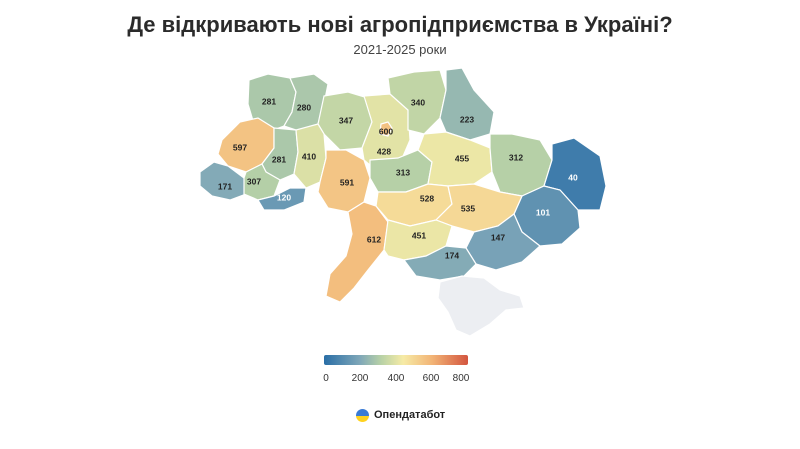 This screenshot has height=449, width=800. What do you see at coordinates (360, 378) in the screenshot?
I see `legend-tick-1: 200` at bounding box center [360, 378].